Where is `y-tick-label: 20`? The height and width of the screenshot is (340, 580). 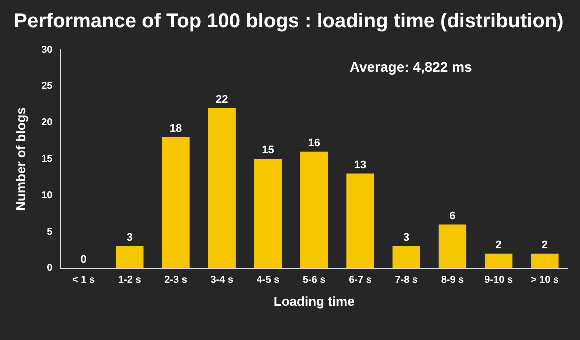 y-tick-label: 20 is located at coordinates (48, 123).